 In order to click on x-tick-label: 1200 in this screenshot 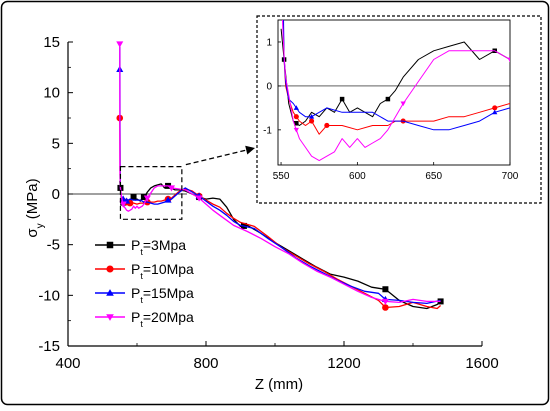, I will do `click(343, 363)`.